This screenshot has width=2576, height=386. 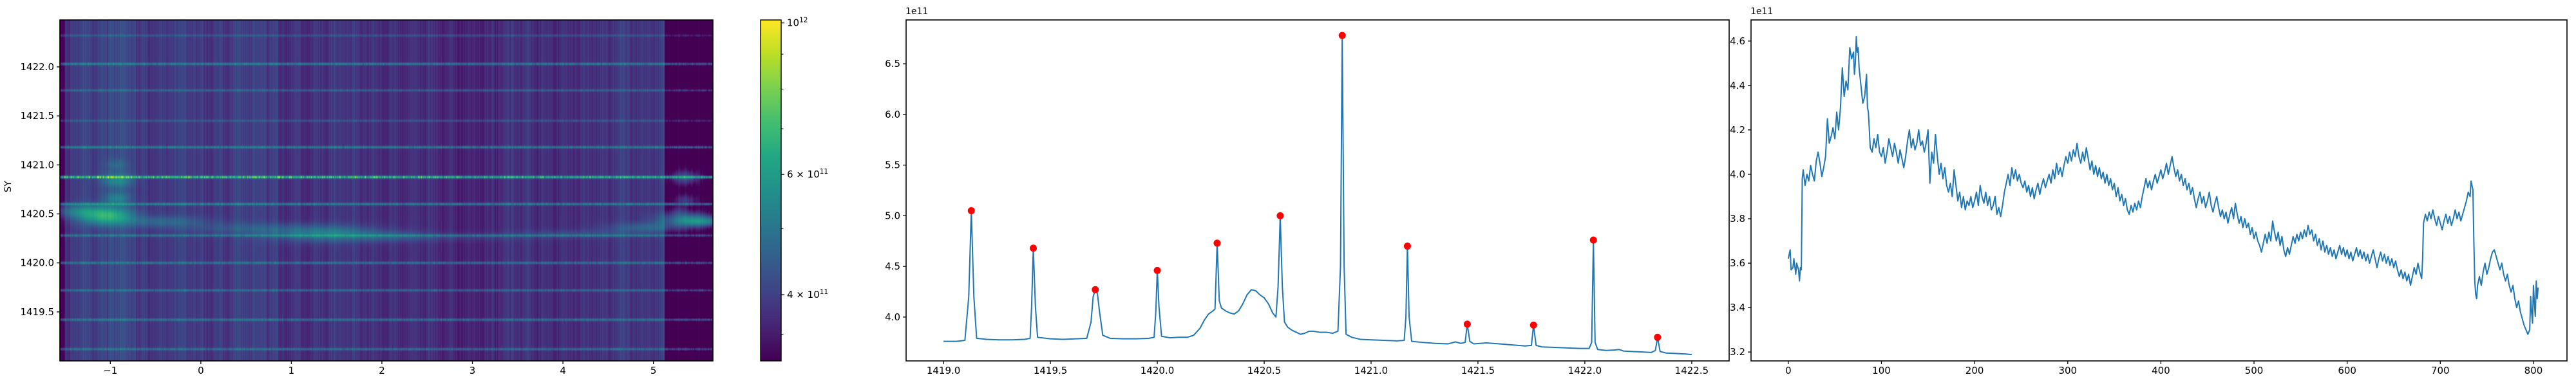 I want to click on y-tick-label: 5.5, so click(x=892, y=165).